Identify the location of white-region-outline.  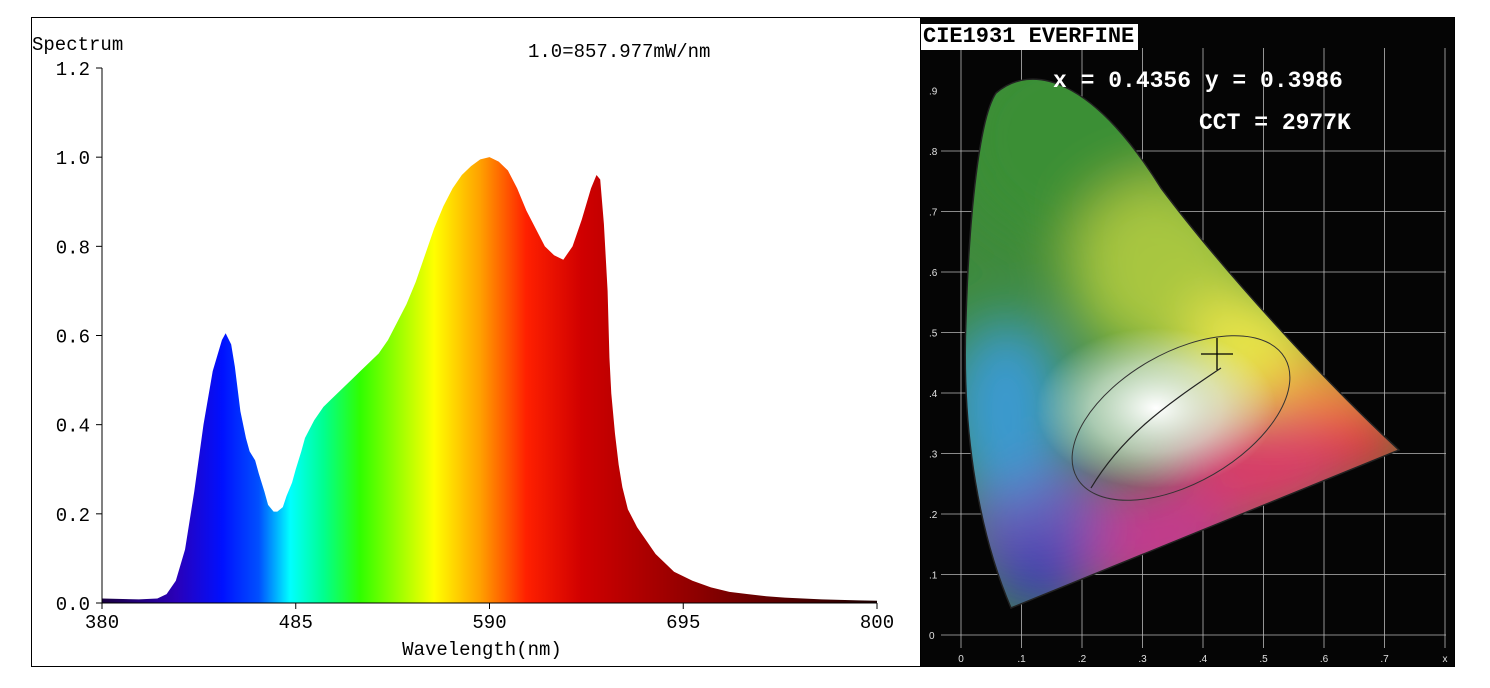
(1181, 418).